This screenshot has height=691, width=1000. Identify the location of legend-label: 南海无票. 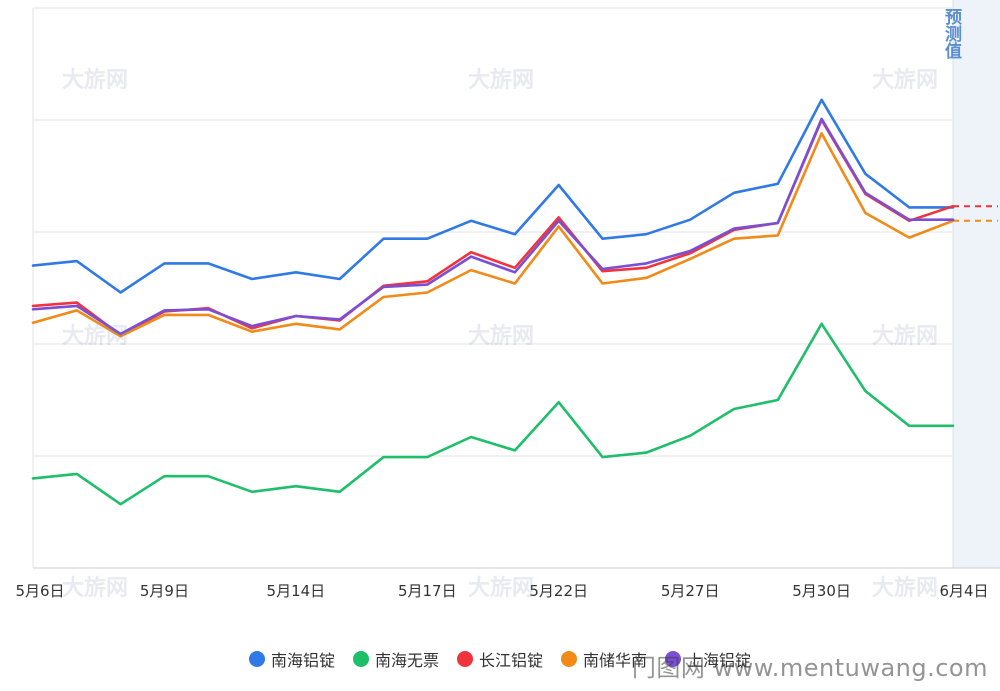
(406, 660).